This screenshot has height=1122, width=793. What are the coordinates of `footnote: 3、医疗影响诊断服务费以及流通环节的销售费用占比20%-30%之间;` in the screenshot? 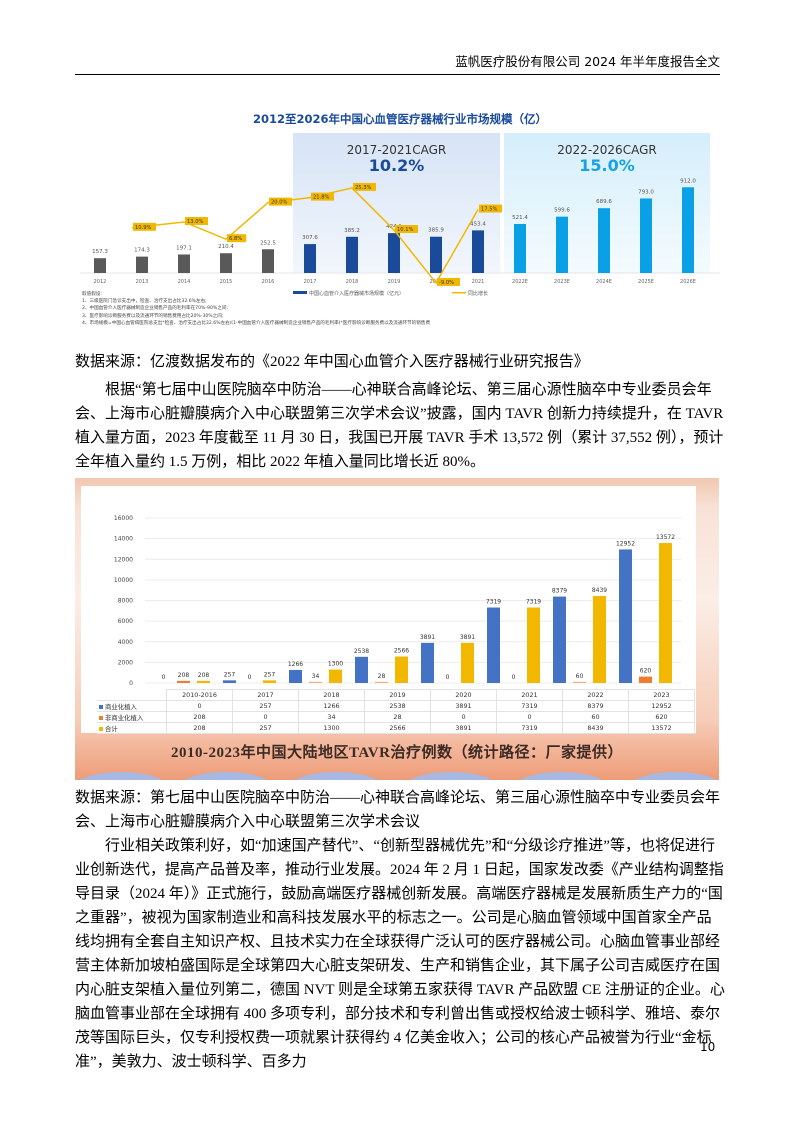 It's located at (153, 316).